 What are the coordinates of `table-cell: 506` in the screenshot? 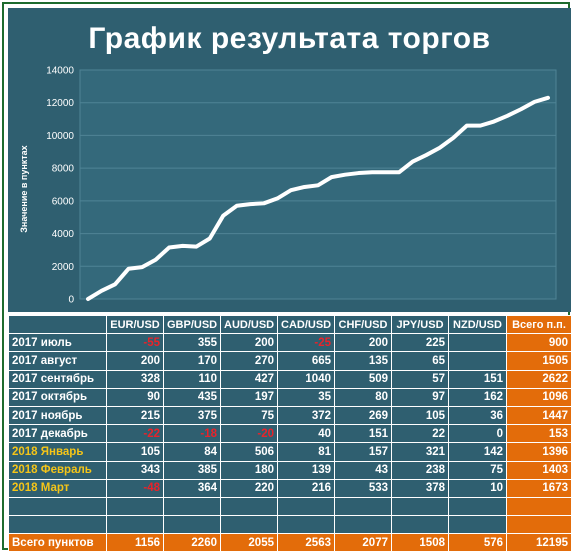 It's located at (249, 452).